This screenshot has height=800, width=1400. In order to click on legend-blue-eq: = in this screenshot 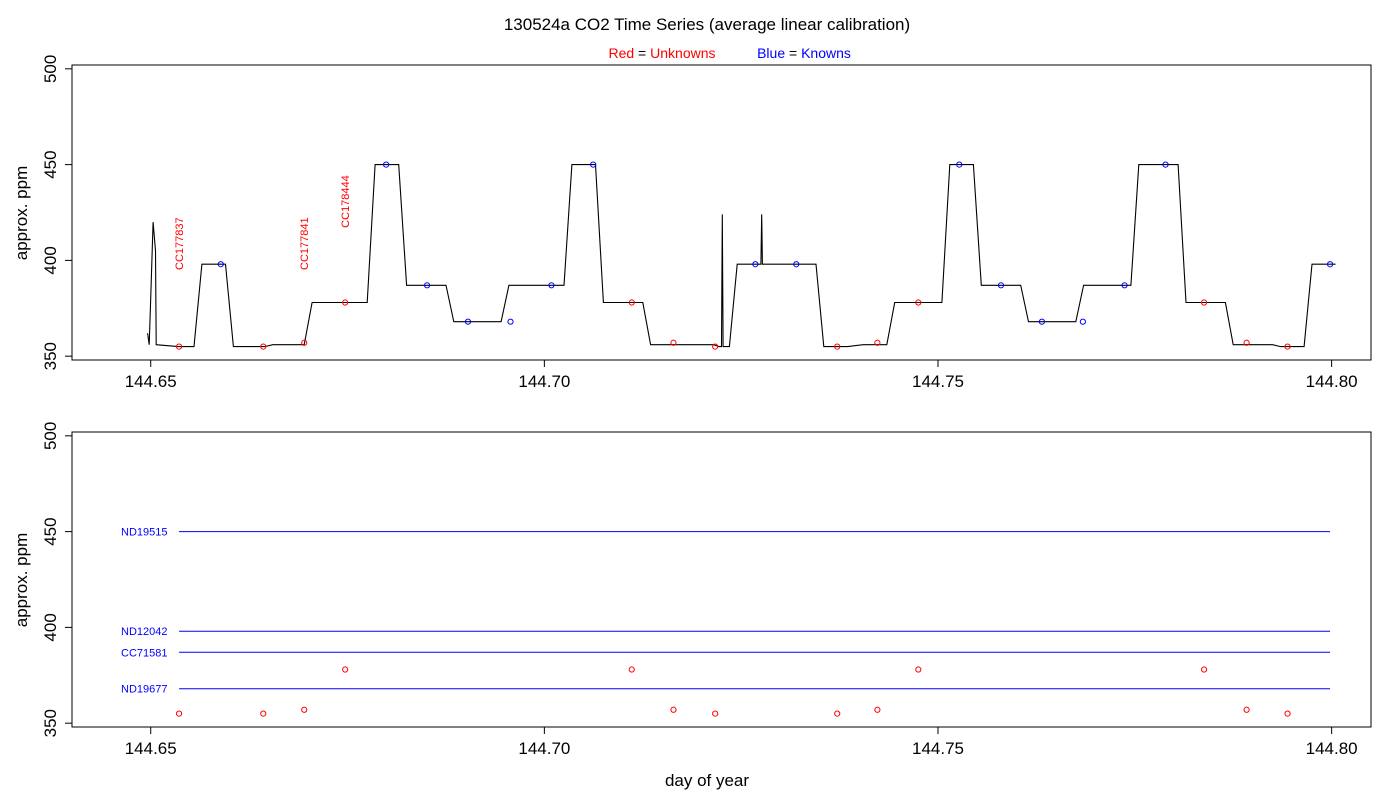, I will do `click(793, 53)`.